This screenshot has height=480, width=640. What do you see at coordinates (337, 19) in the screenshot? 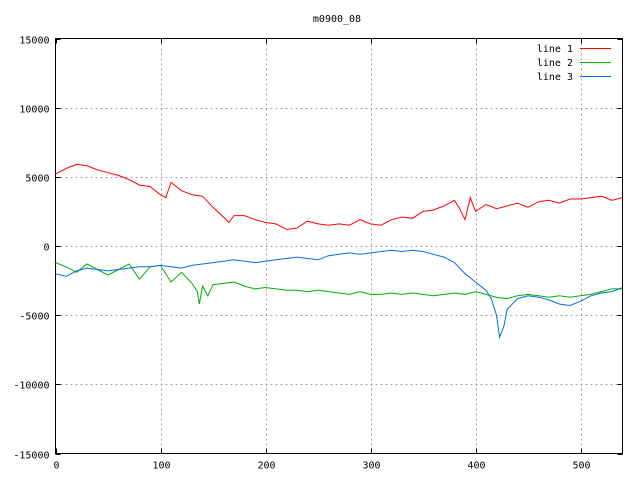
I see `chart-title: m0900_08` at bounding box center [337, 19].